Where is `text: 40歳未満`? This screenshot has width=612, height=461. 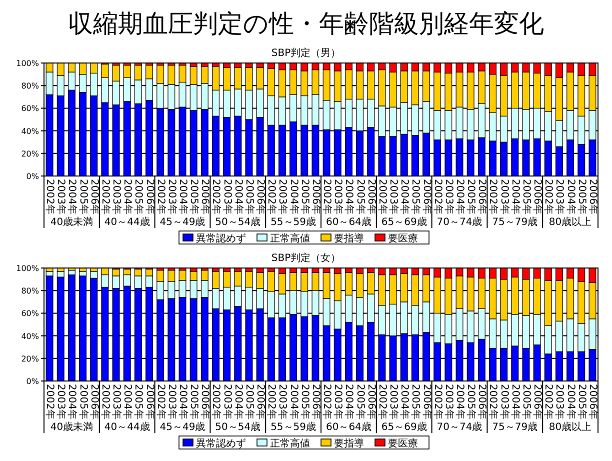
text: 40歳未満 is located at coordinates (72, 427).